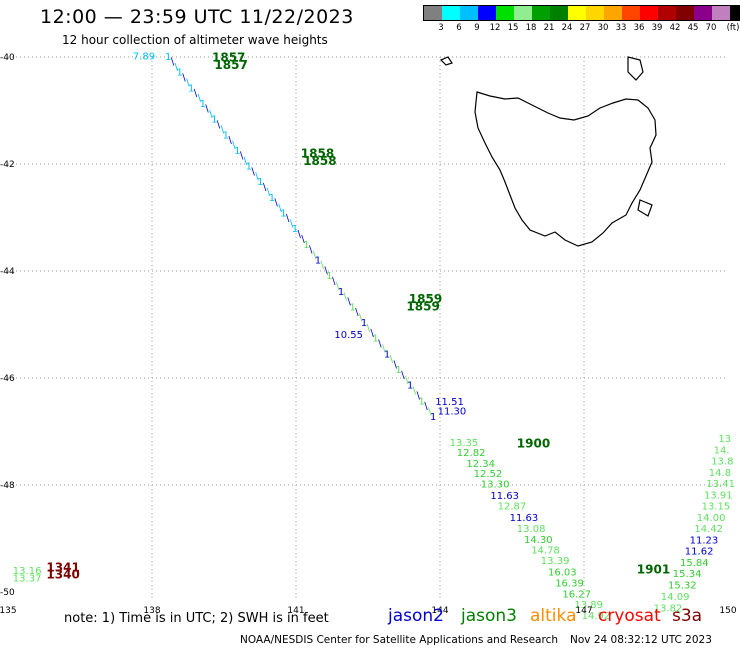  Describe the element at coordinates (295, 611) in the screenshot. I see `longitude-label: 141` at that location.